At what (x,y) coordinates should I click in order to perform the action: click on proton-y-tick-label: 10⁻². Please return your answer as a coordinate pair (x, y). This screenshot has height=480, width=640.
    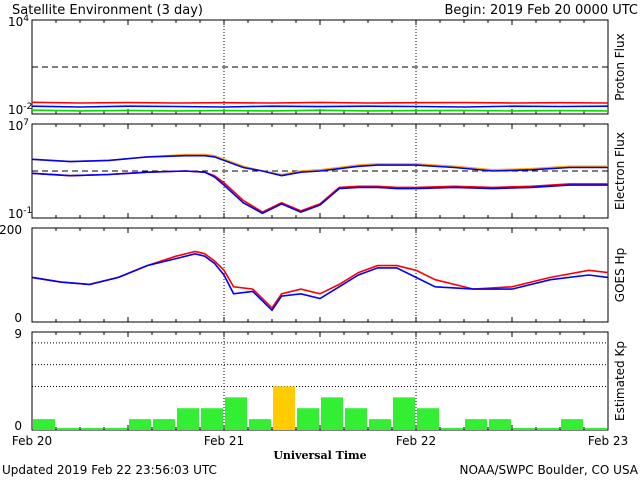
    Looking at the image, I should click on (20, 109).